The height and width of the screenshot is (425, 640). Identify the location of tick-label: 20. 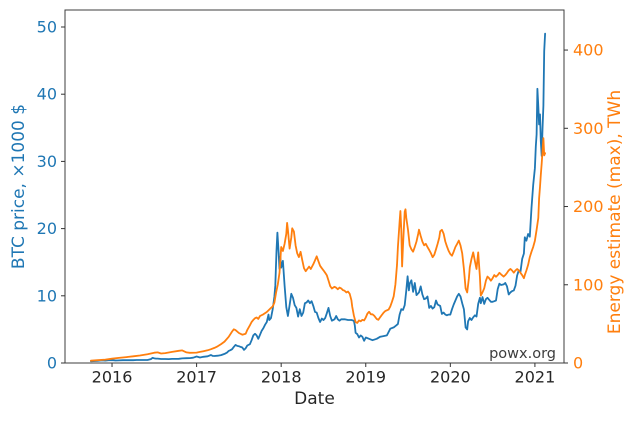
(47, 228).